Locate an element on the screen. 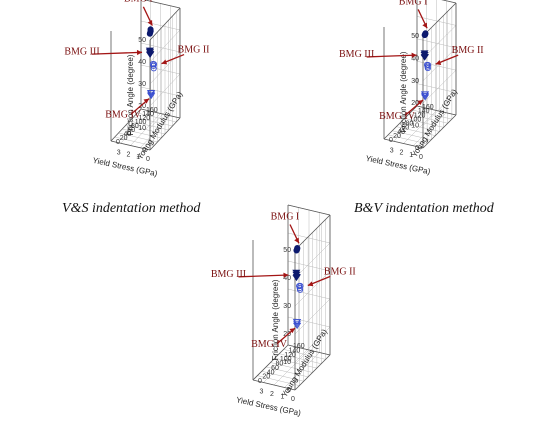 Image resolution: width=550 pixels, height=423 pixels. method-caption-vs: V&S indentation method is located at coordinates (131, 208).